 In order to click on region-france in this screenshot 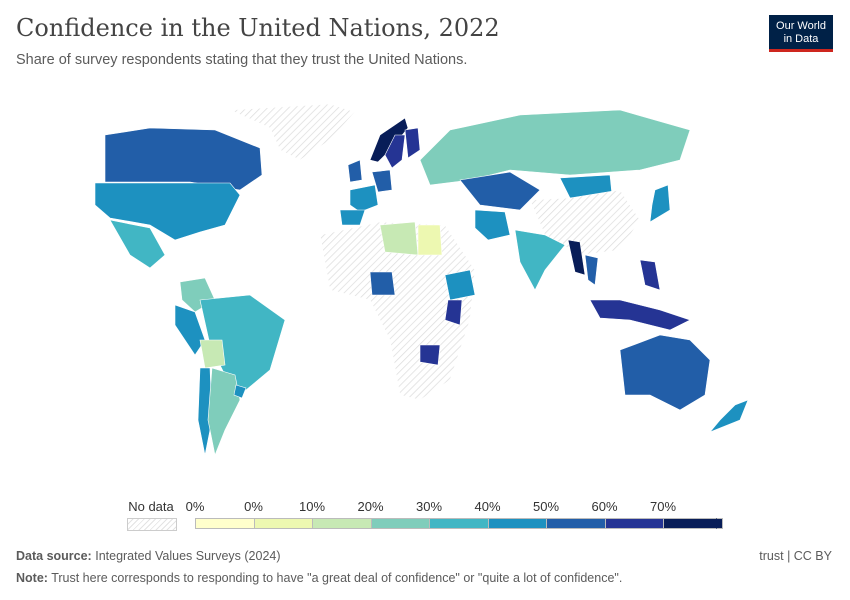, I will do `click(364, 198)`.